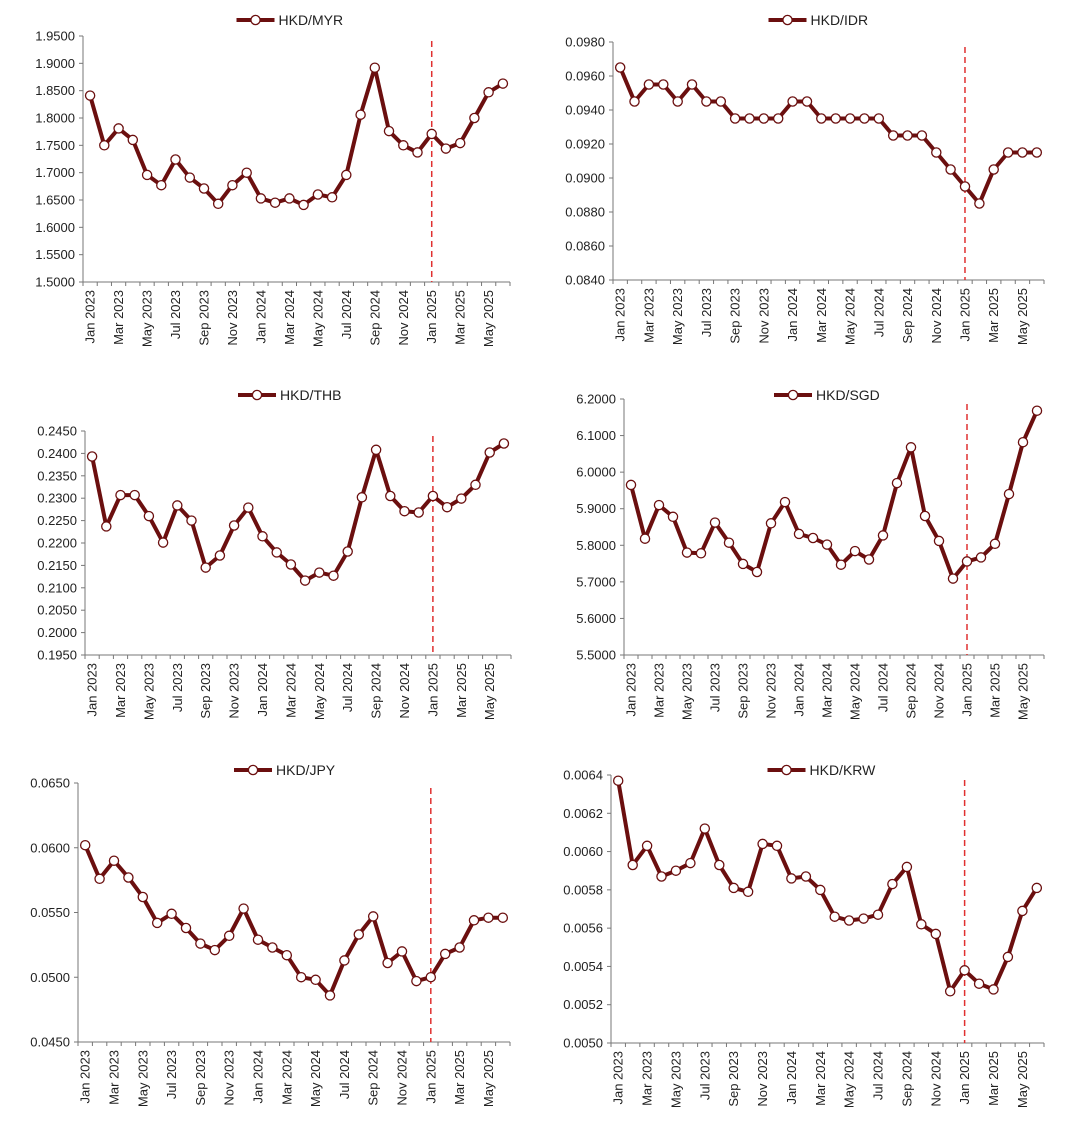  What do you see at coordinates (1023, 691) in the screenshot?
I see `hkd-sgd-x-tick-label: May 2025` at bounding box center [1023, 691].